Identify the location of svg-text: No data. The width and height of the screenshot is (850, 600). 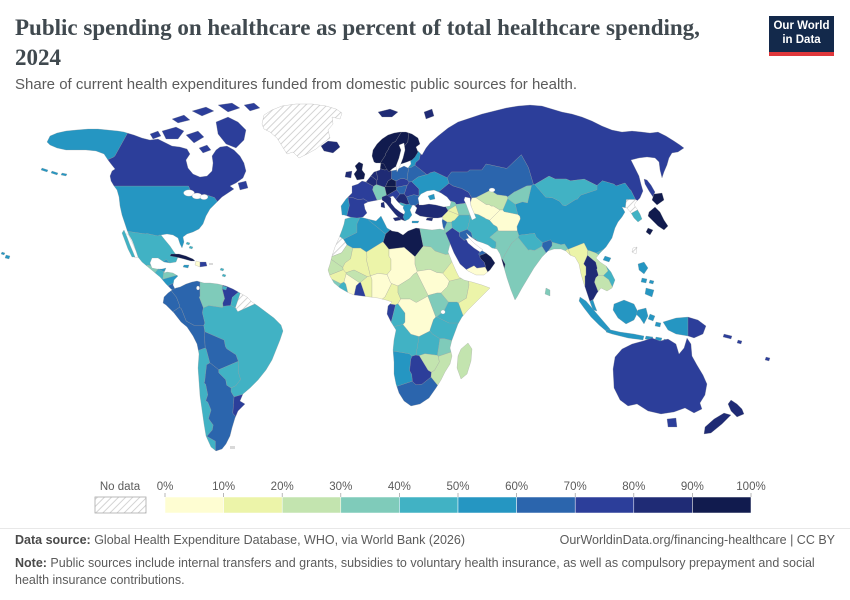
(120, 487).